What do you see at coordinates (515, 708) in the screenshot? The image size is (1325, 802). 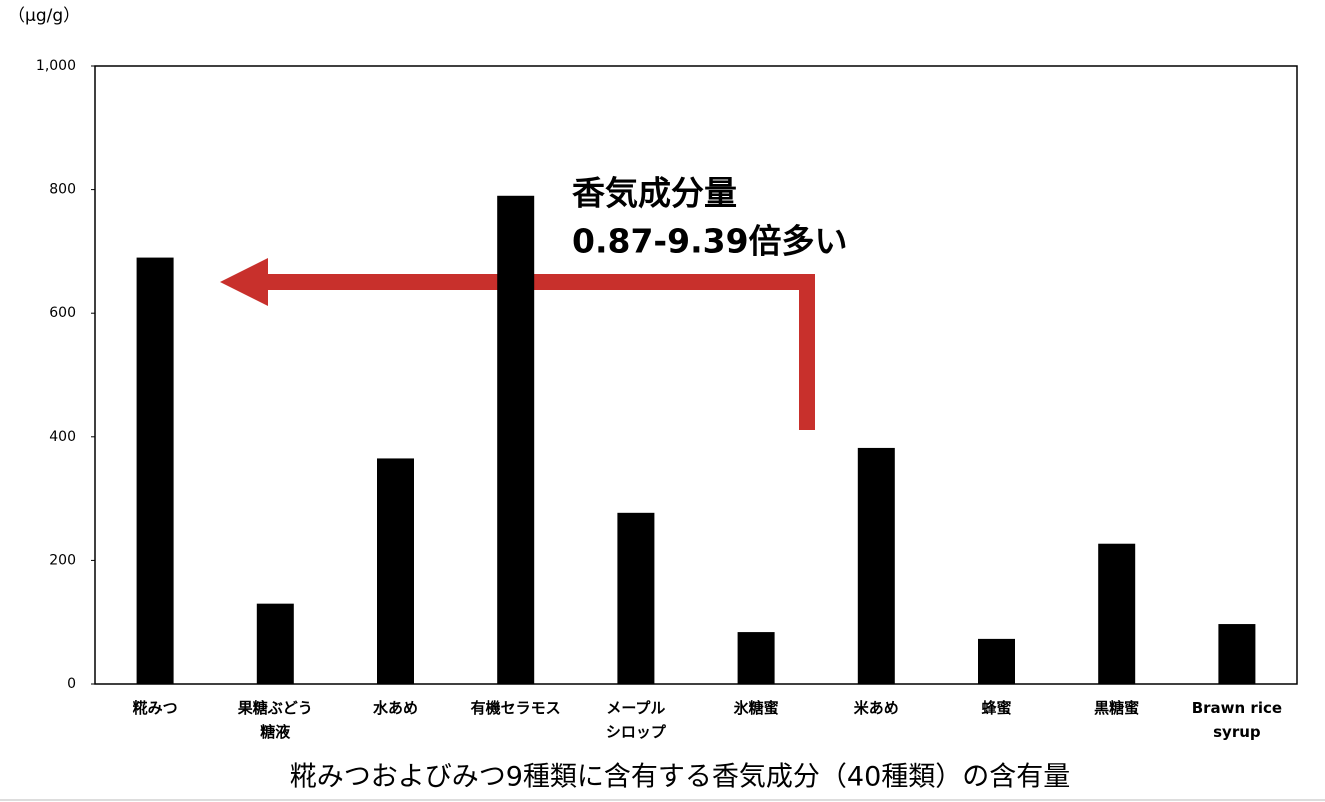 I see `x-tick-label: 有機セラモス` at bounding box center [515, 708].